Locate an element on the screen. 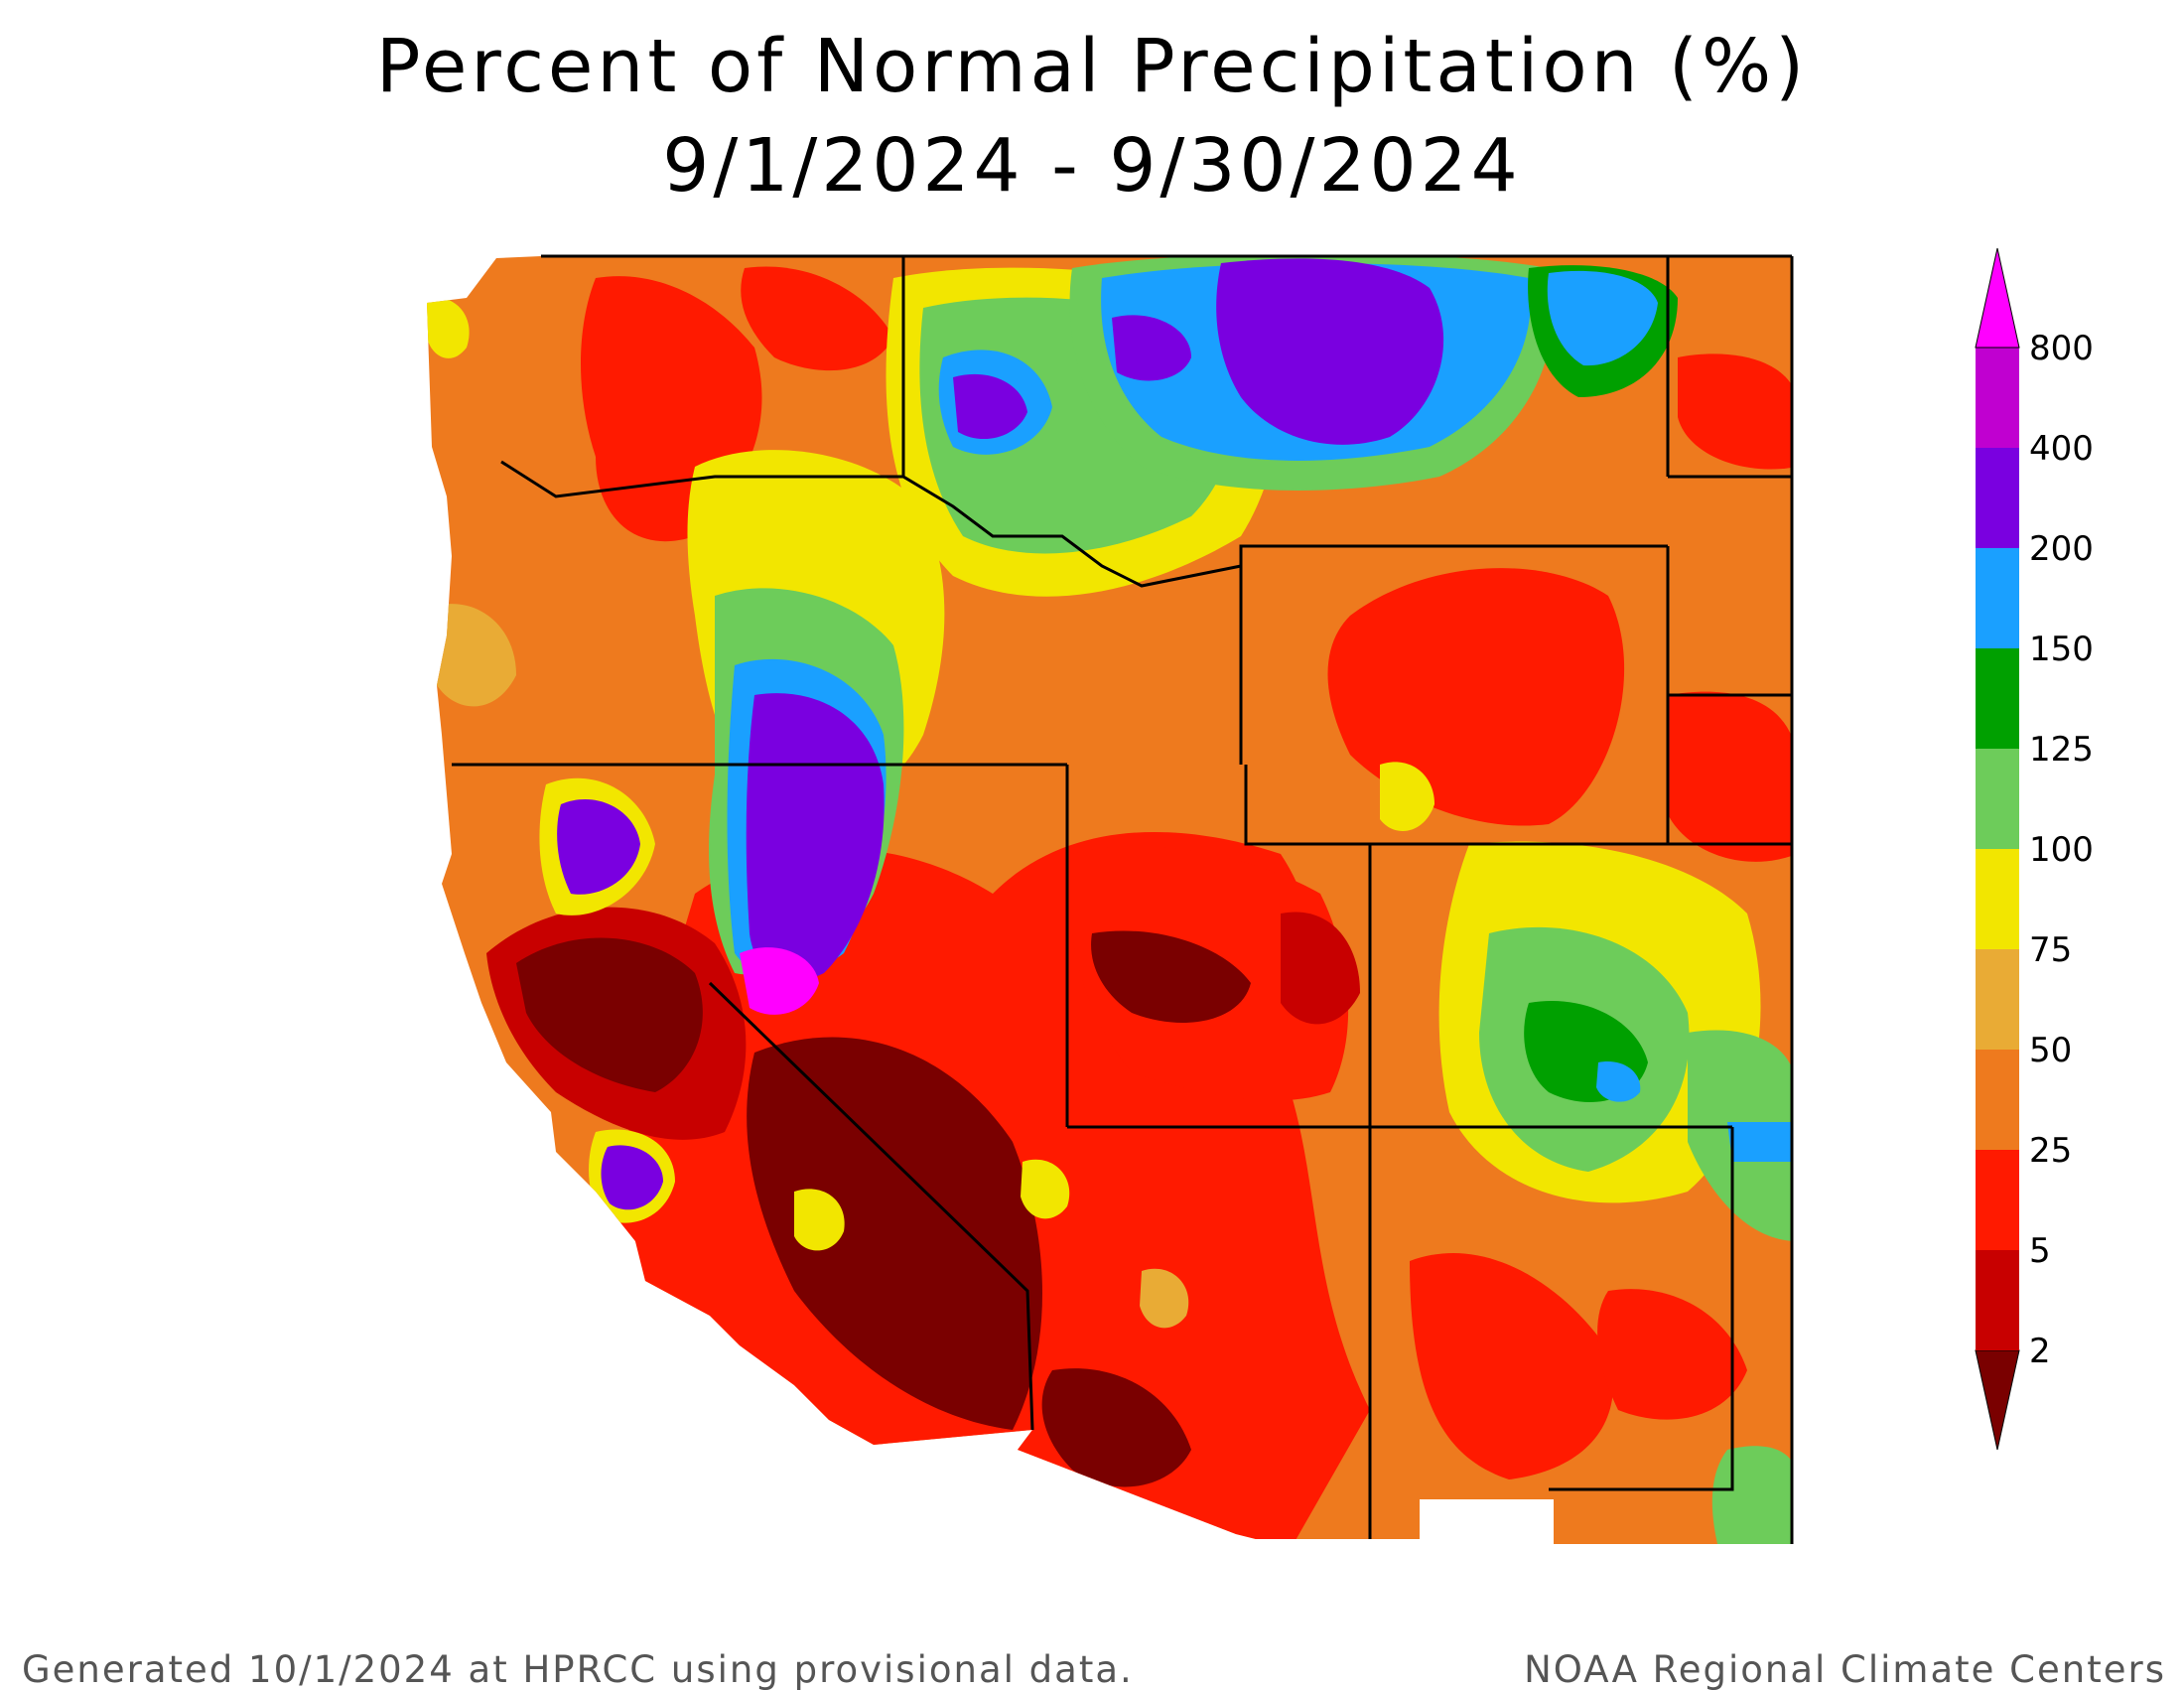 This screenshot has height=1691, width=2184. darkest-az is located at coordinates (1116, 1427).